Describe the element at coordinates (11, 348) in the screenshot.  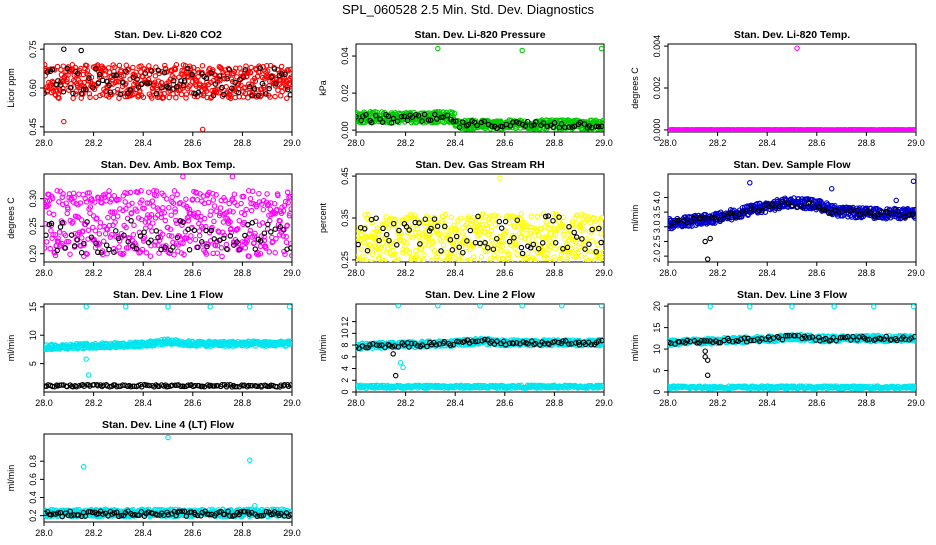
I see `y-axis-label: ml/min` at that location.